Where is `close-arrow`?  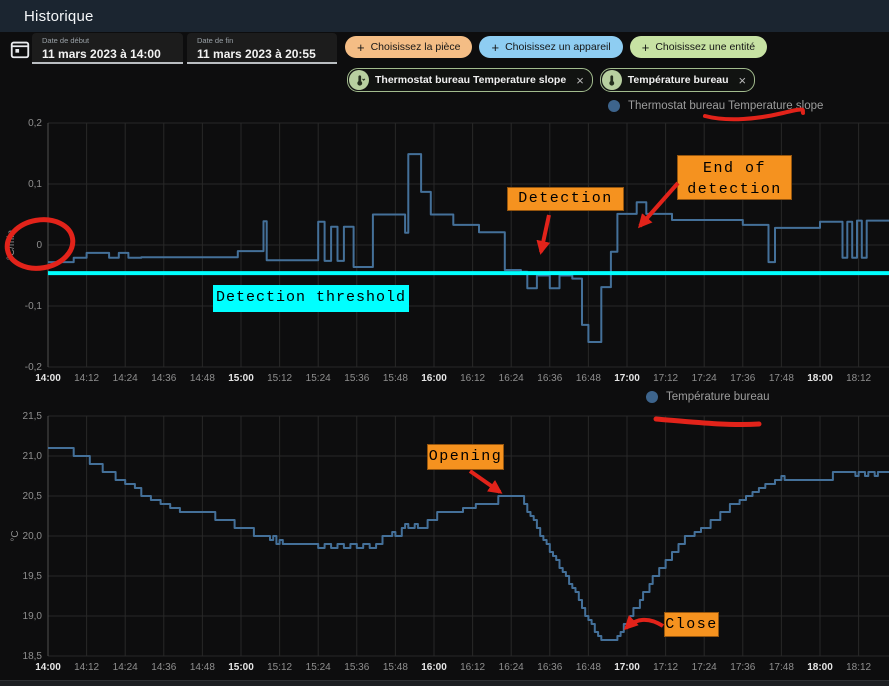 close-arrow is located at coordinates (644, 623).